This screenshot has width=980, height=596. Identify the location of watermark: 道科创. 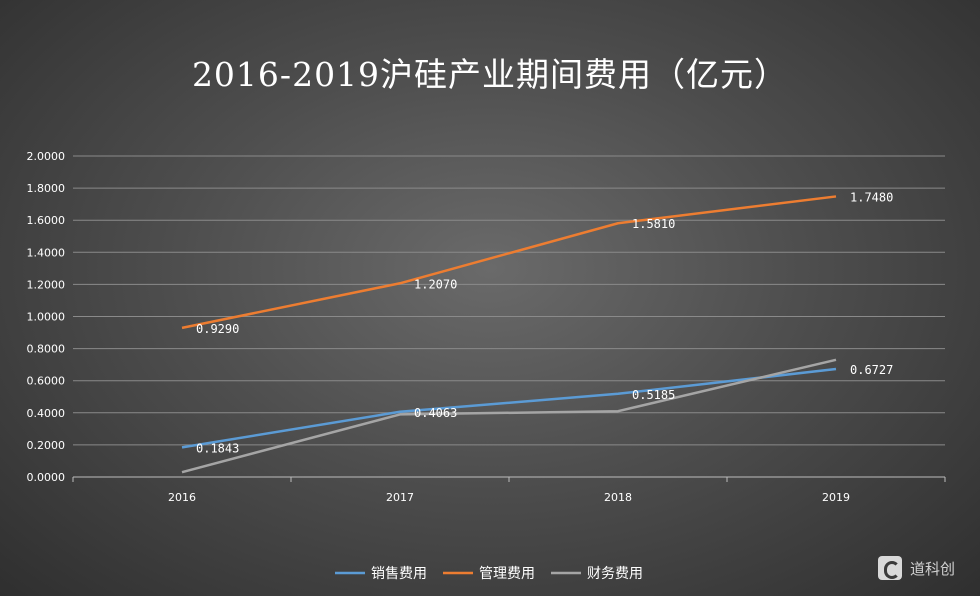
(916, 568).